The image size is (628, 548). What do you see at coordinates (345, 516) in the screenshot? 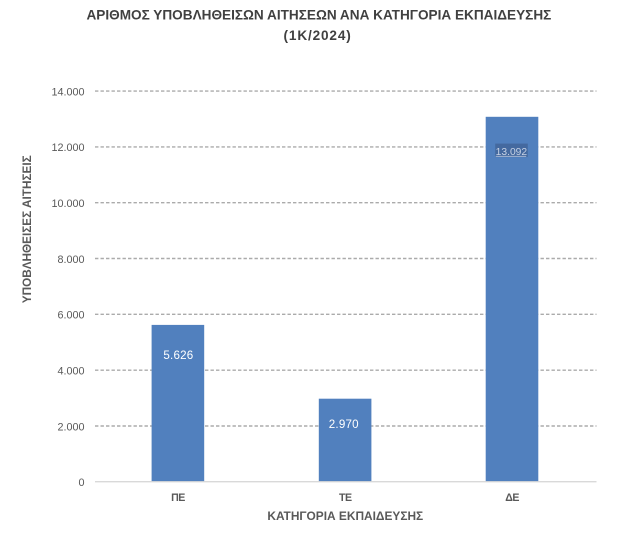
I see `svg-text: ΚΑΤΗΓΟΡΙΑ ΕΚΠΑΙΔΕΥΣΗΣ` at bounding box center [345, 516].